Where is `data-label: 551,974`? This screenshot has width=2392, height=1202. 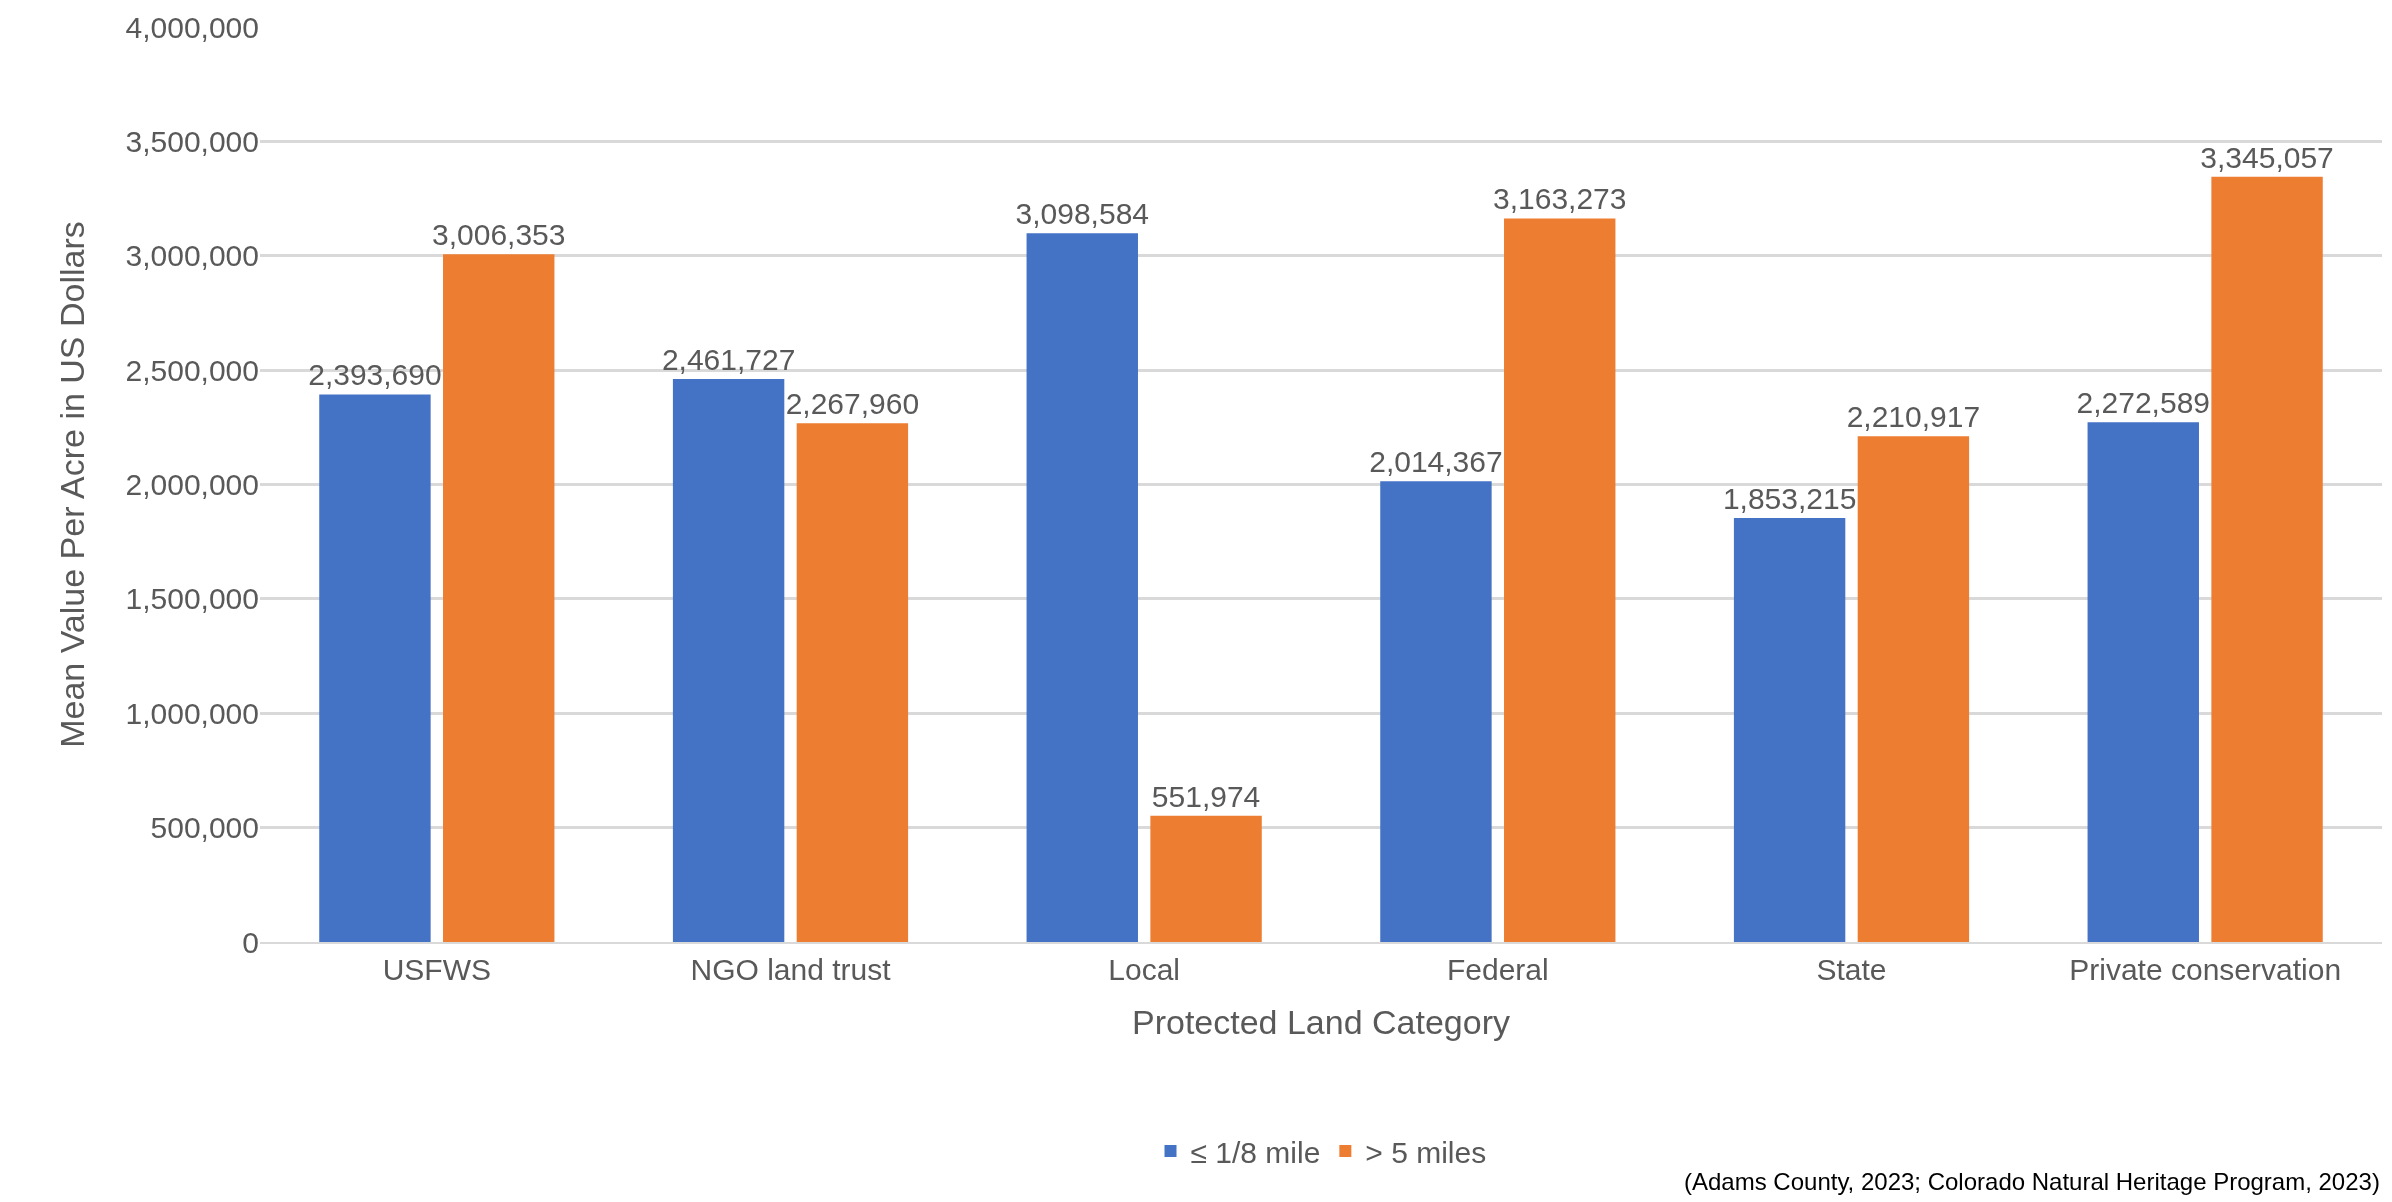 data-label: 551,974 is located at coordinates (1206, 796).